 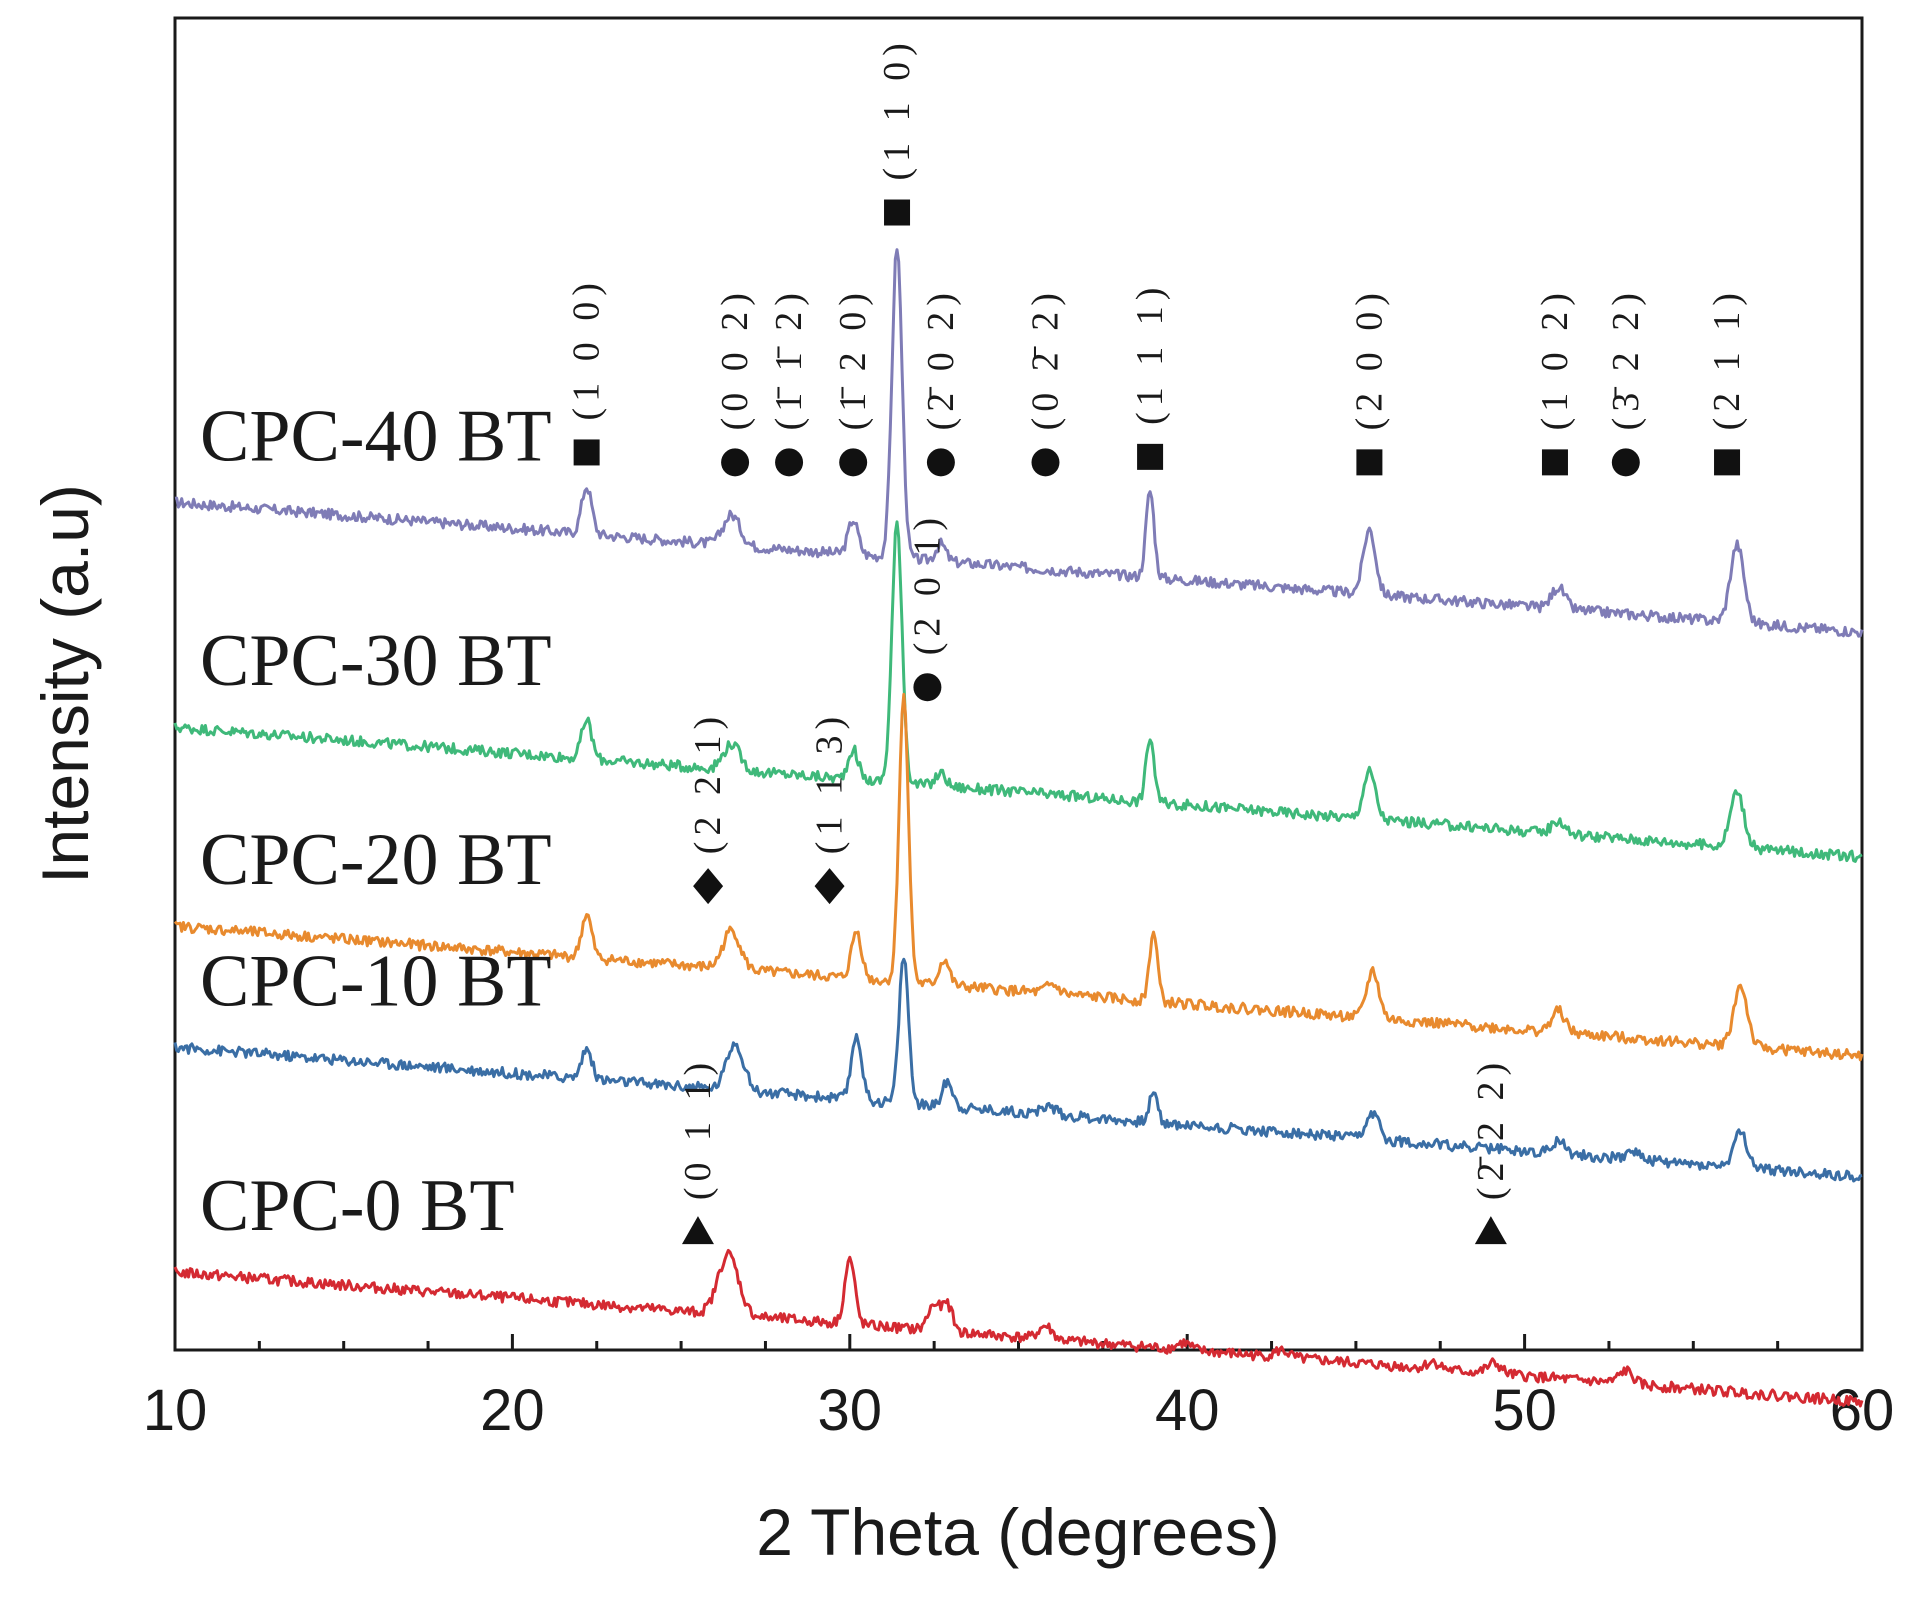 What do you see at coordinates (376, 661) in the screenshot?
I see `series-label: CPC-30 BT` at bounding box center [376, 661].